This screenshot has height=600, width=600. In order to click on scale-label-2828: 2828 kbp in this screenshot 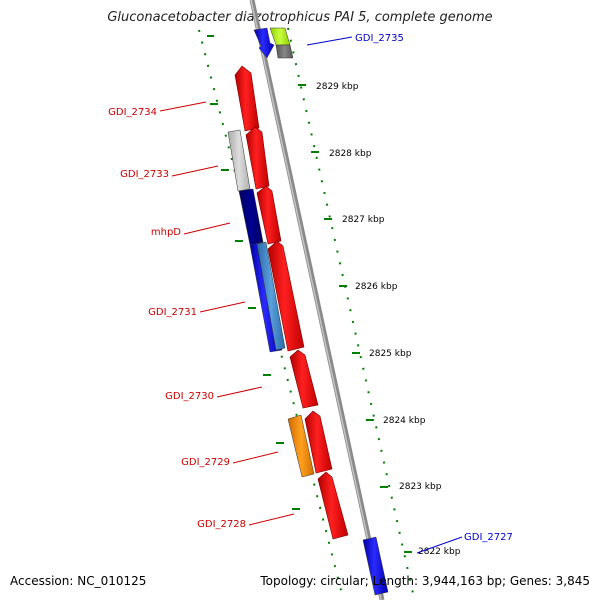, I will do `click(350, 154)`.